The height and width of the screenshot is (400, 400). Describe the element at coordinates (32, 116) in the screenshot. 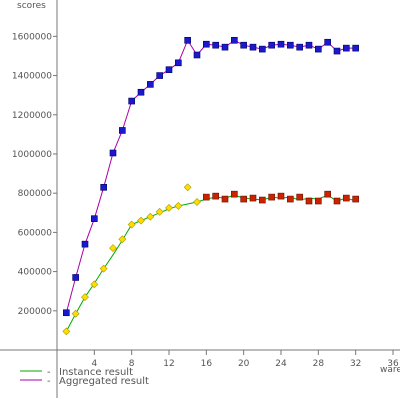

I see `y-tick-label: 1200000` at that location.